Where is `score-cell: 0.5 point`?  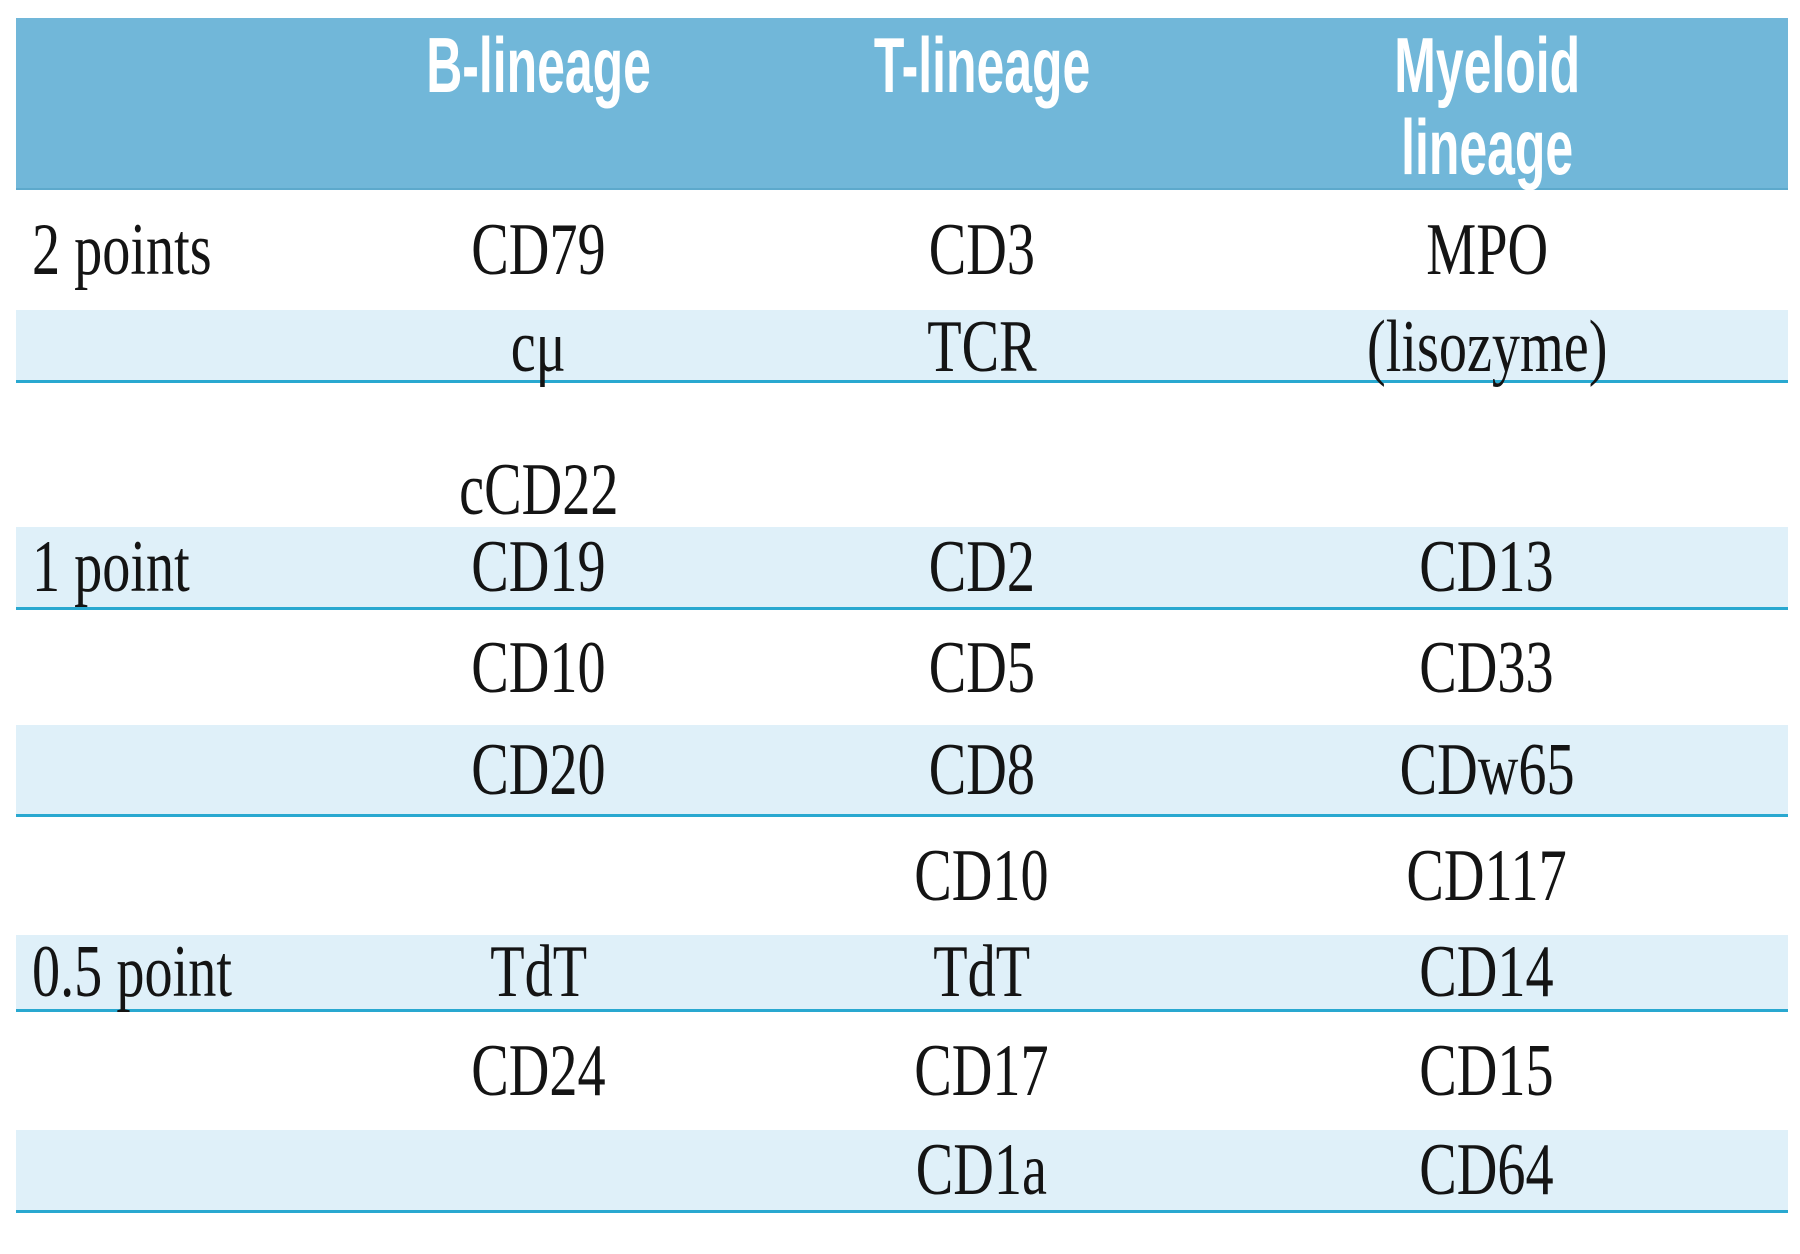
score-cell: 0.5 point is located at coordinates (158, 972).